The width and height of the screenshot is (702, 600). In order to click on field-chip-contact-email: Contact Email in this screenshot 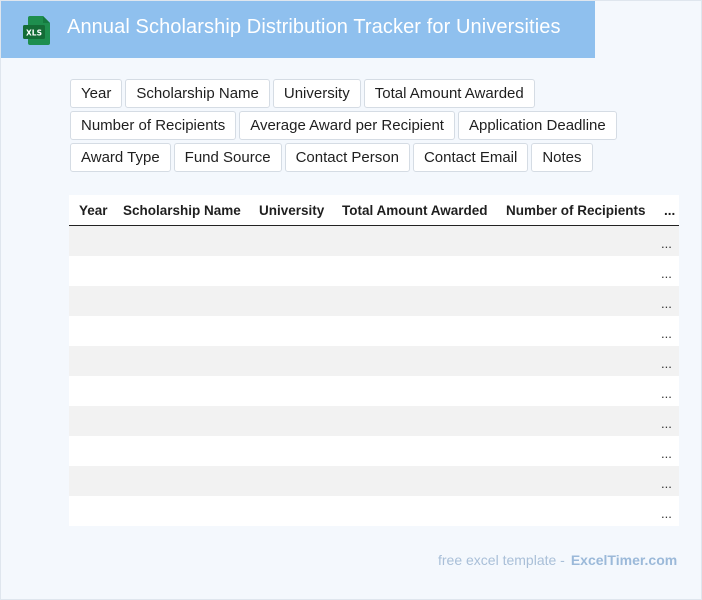, I will do `click(470, 157)`.